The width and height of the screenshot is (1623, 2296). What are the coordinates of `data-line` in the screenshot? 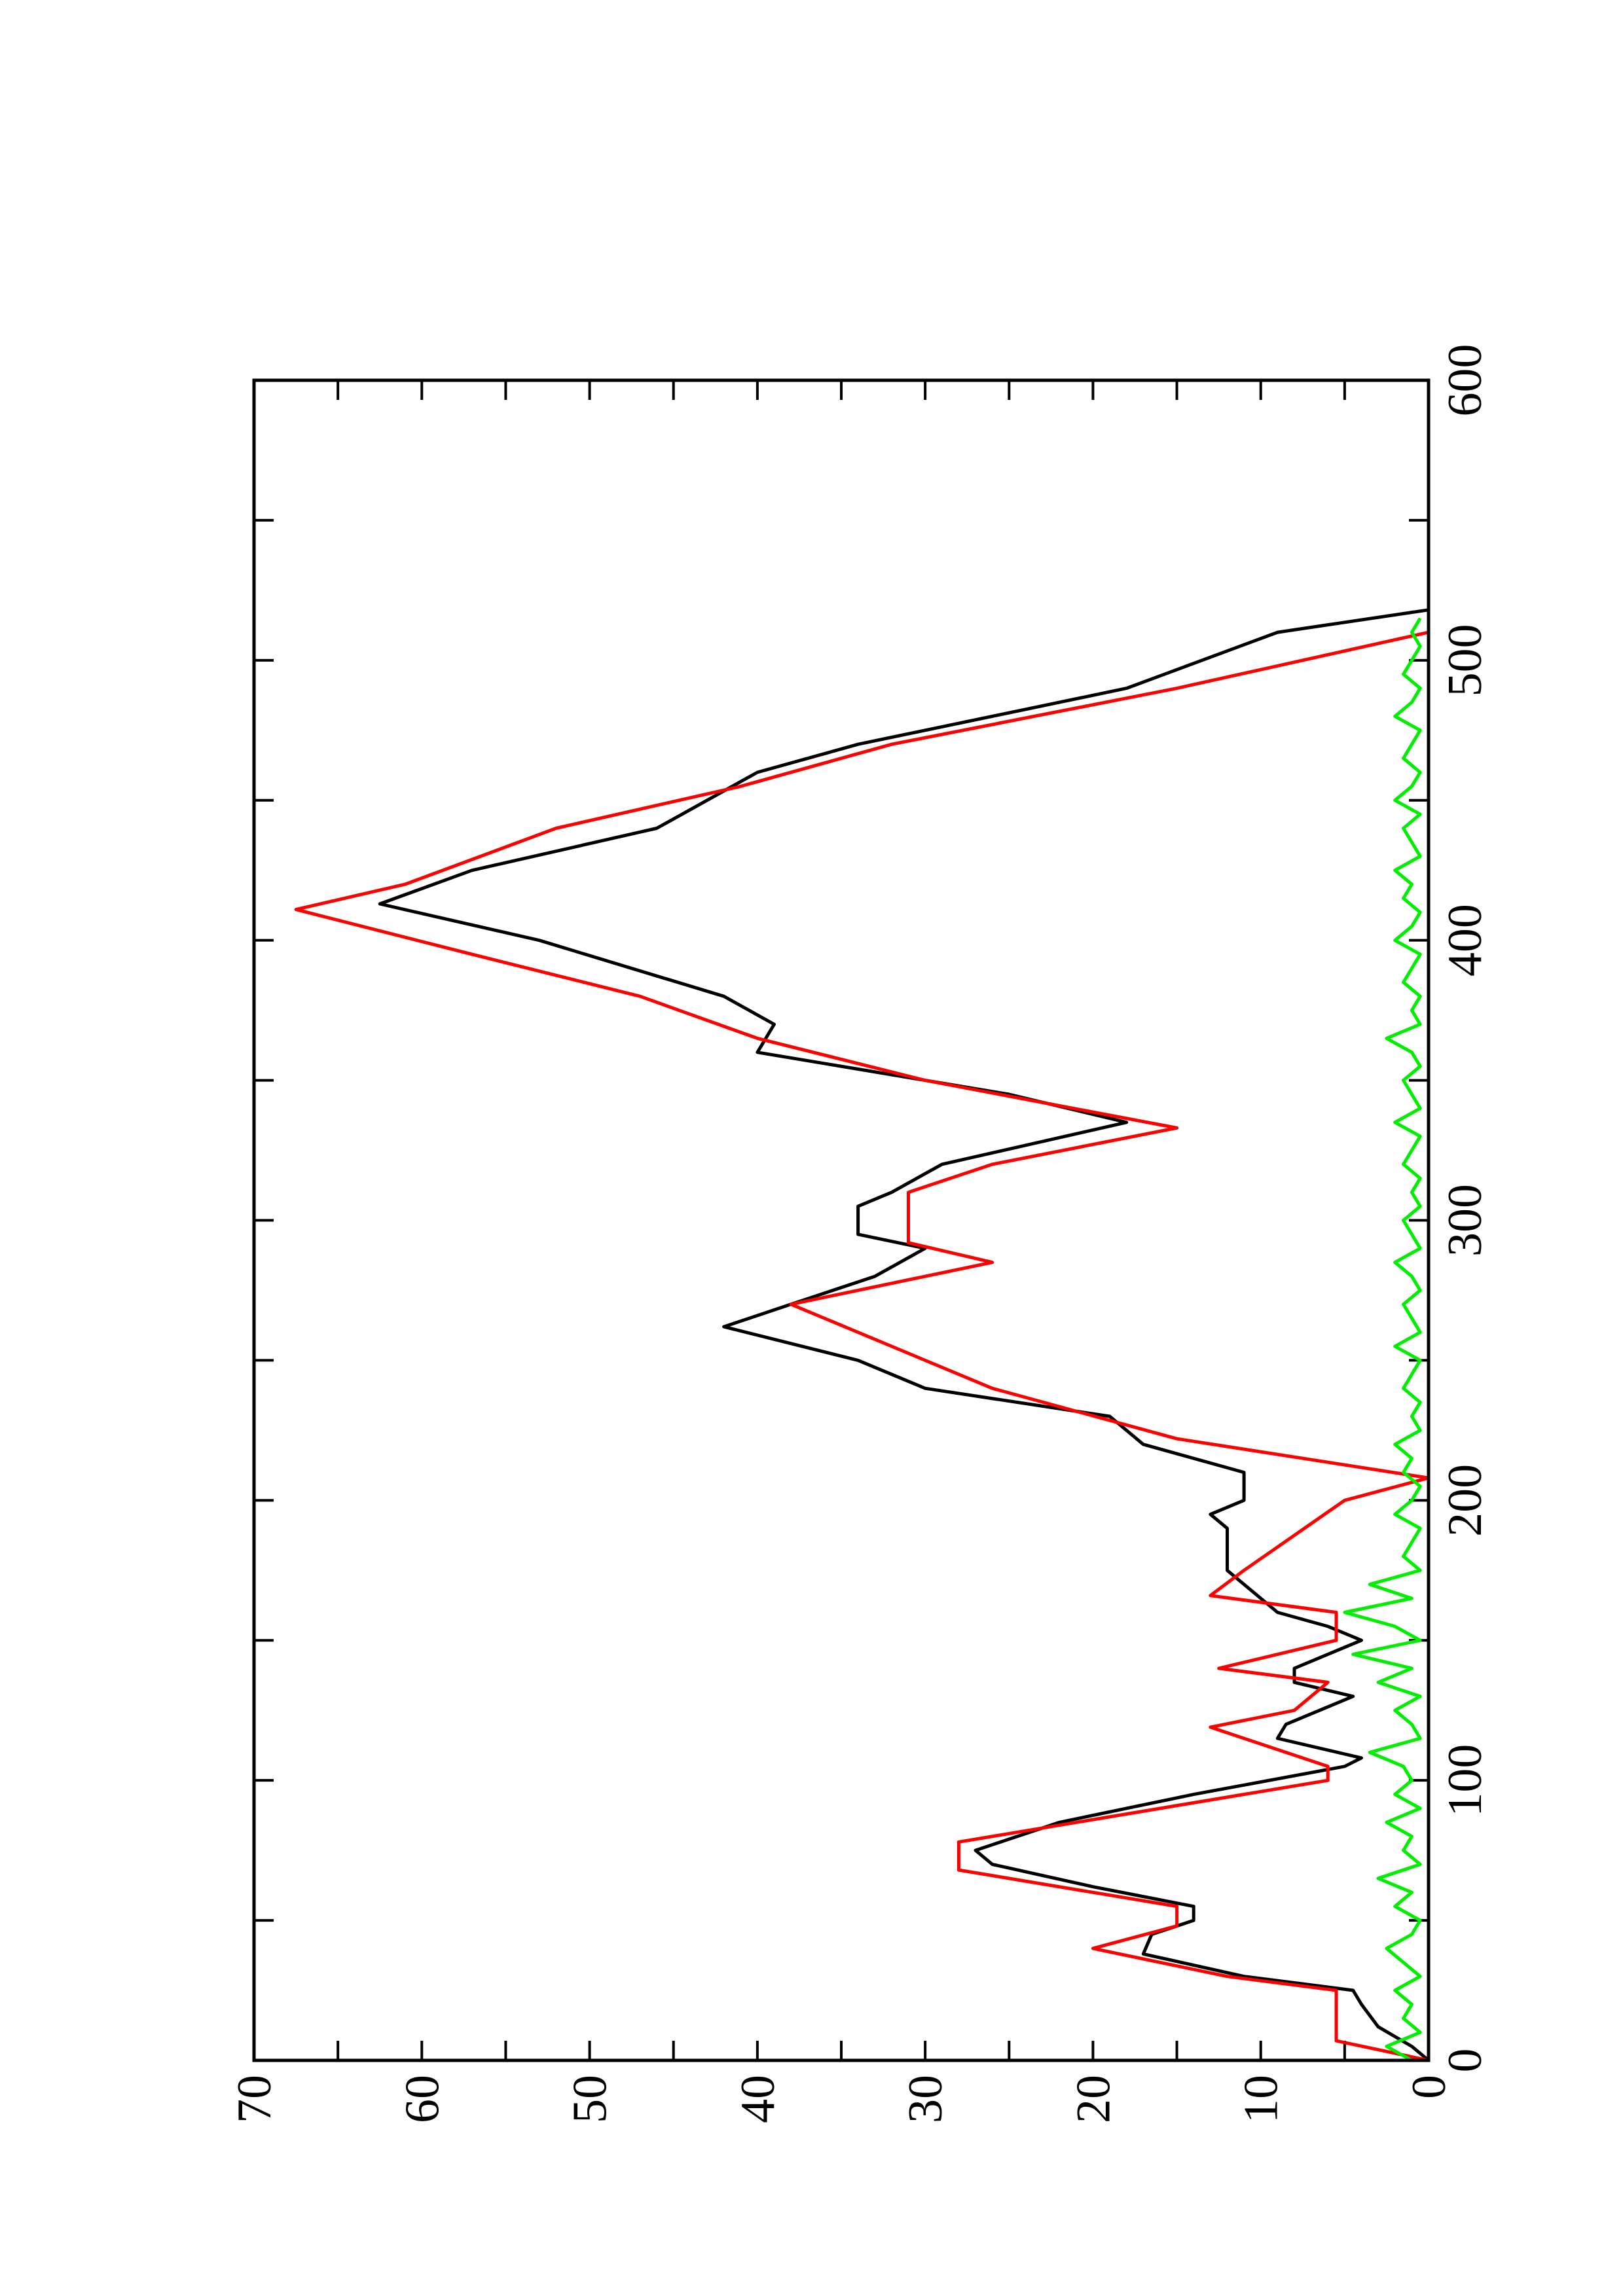 It's located at (1382, 1339).